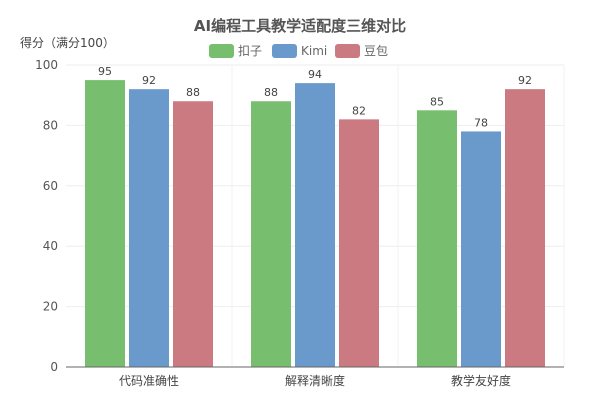  I want to click on legend-label-doubao: 豆包, so click(376, 51).